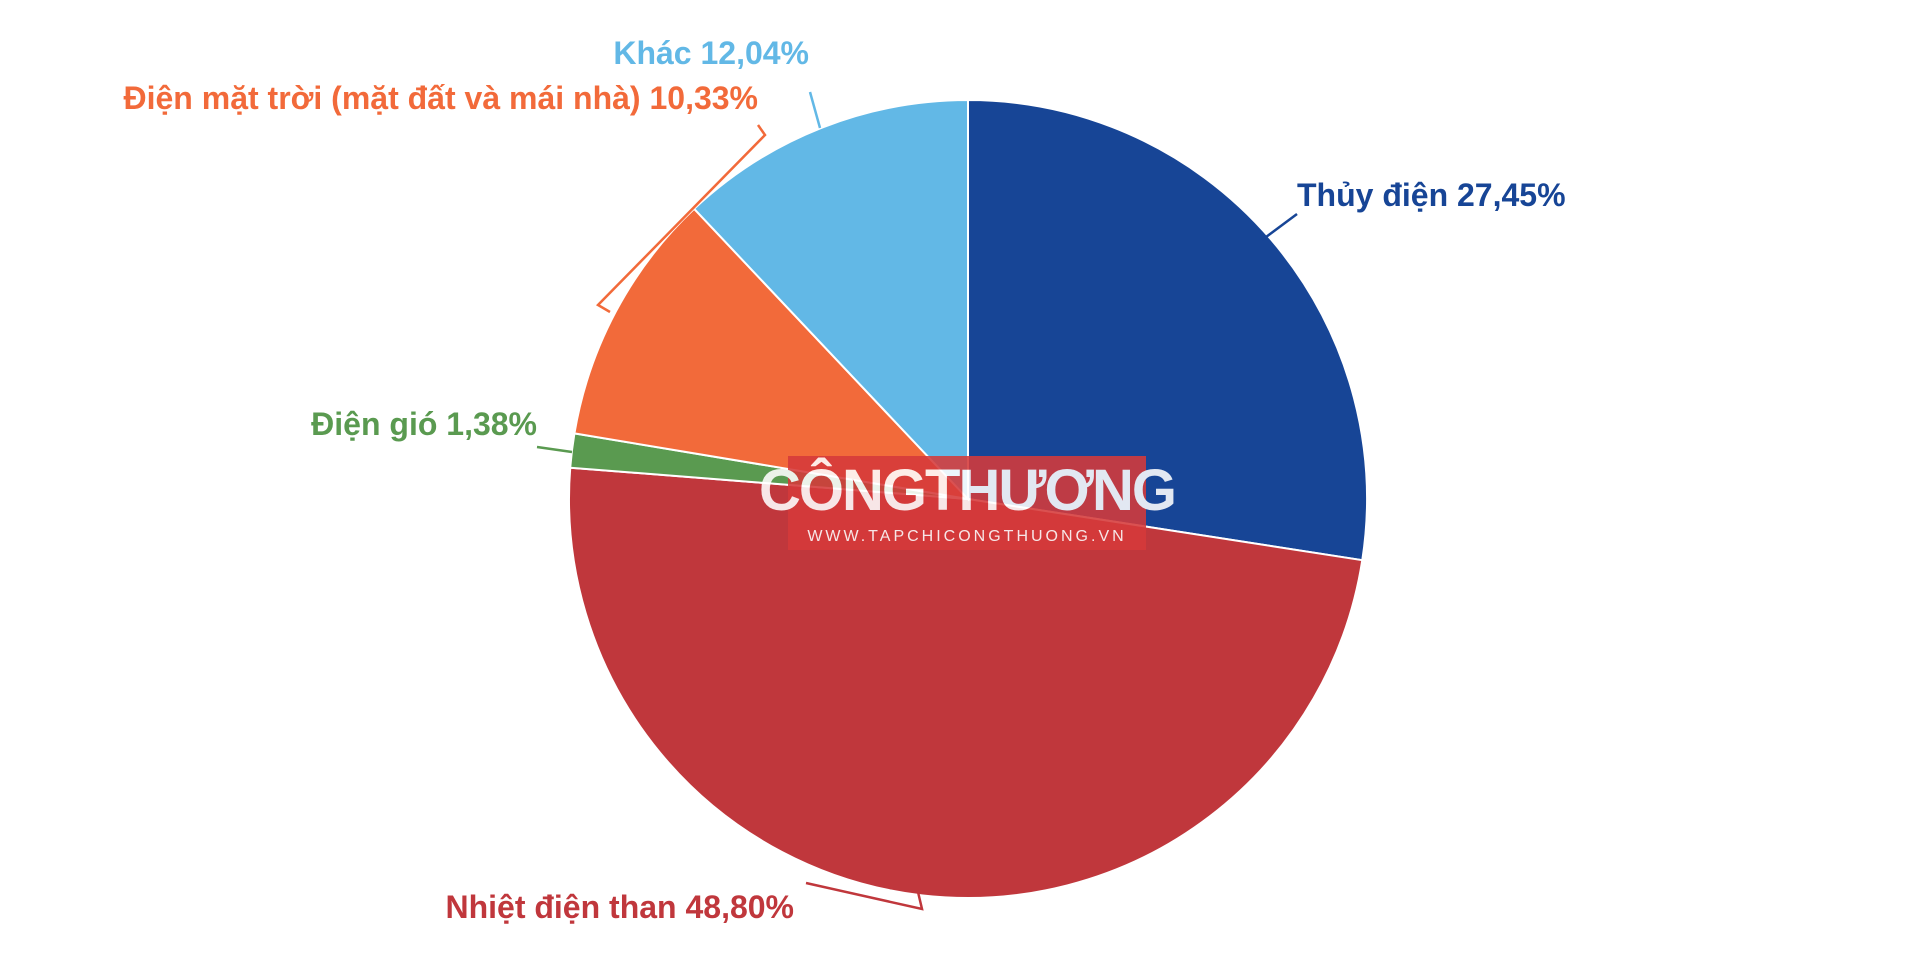  What do you see at coordinates (491, 424) in the screenshot?
I see `value-label: 1,38%` at bounding box center [491, 424].